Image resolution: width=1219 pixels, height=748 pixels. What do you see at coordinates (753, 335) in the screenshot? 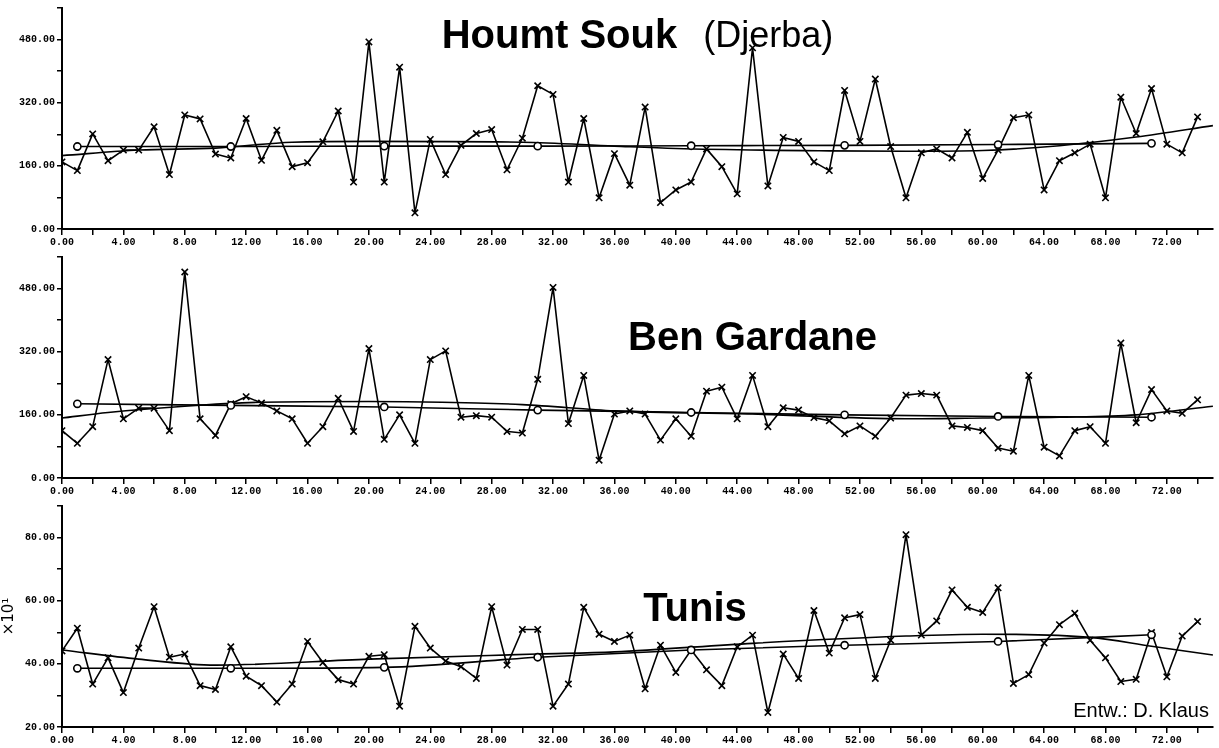
I see `text: Ben Gardane` at bounding box center [753, 335].